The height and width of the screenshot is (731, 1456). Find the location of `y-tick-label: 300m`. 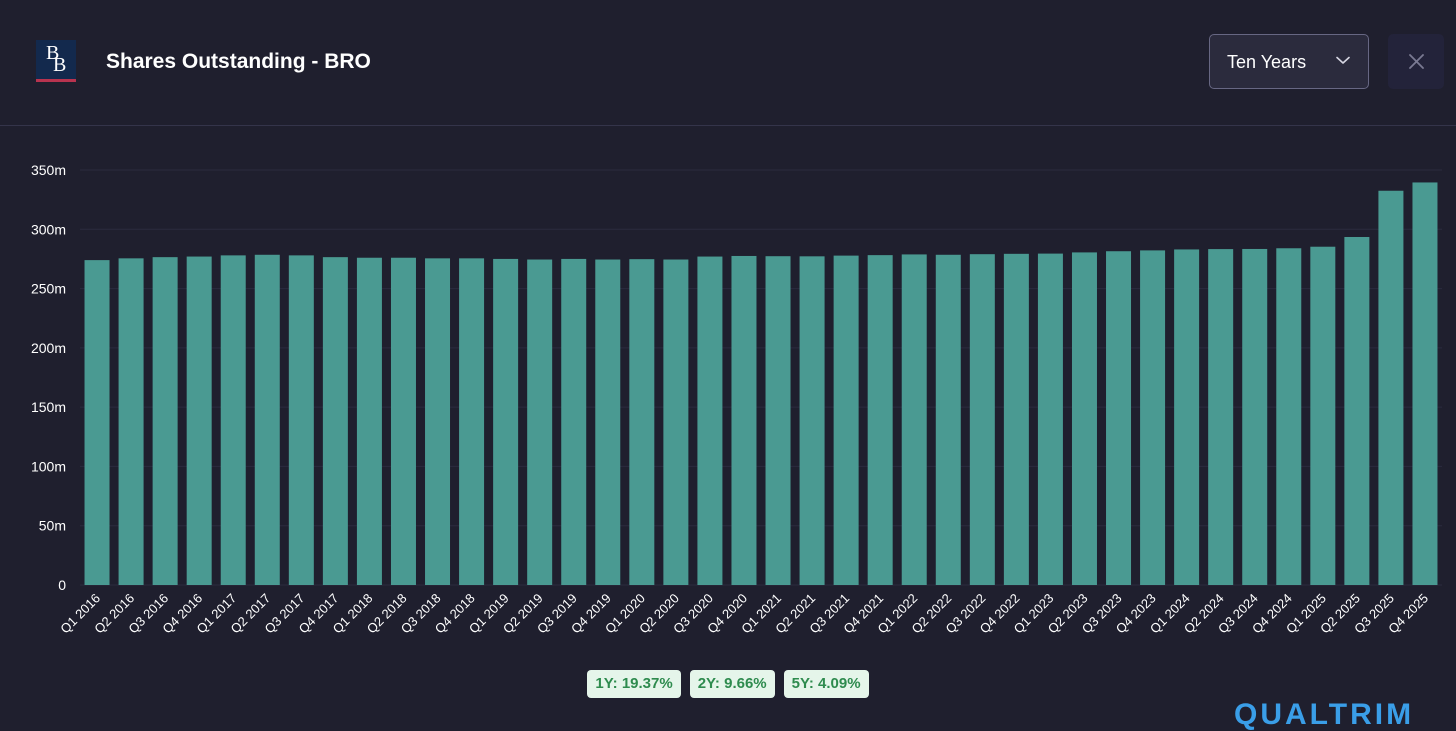

y-tick-label: 300m is located at coordinates (48, 229).